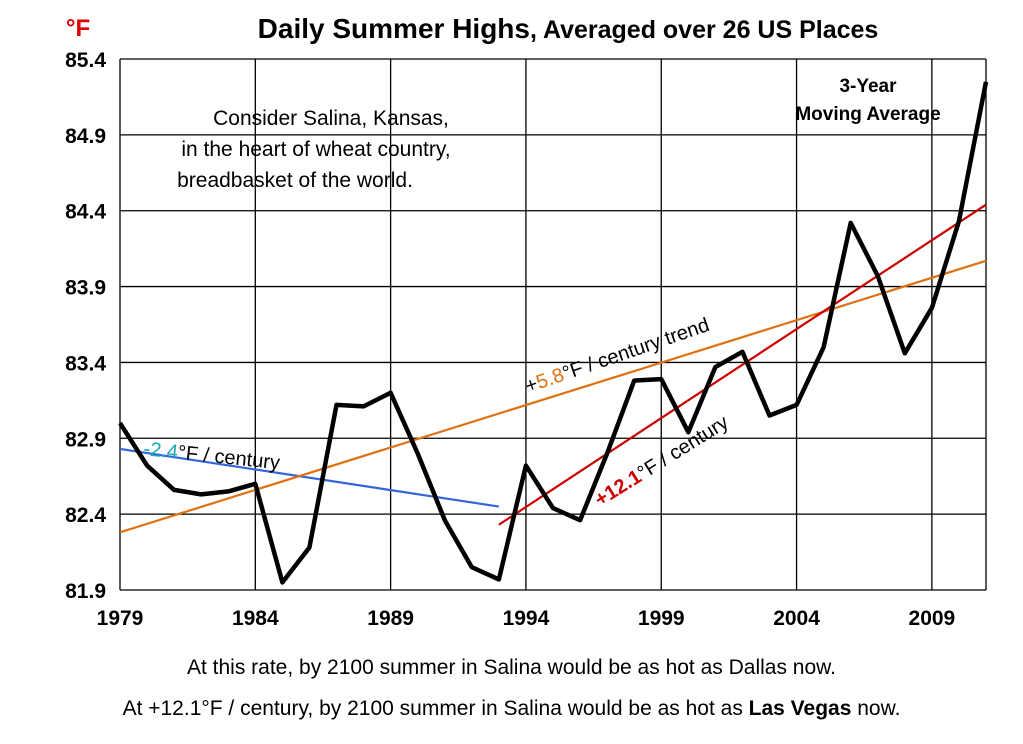 This screenshot has width=1023, height=744. I want to click on y-tick-label: 84.4, so click(85, 212).